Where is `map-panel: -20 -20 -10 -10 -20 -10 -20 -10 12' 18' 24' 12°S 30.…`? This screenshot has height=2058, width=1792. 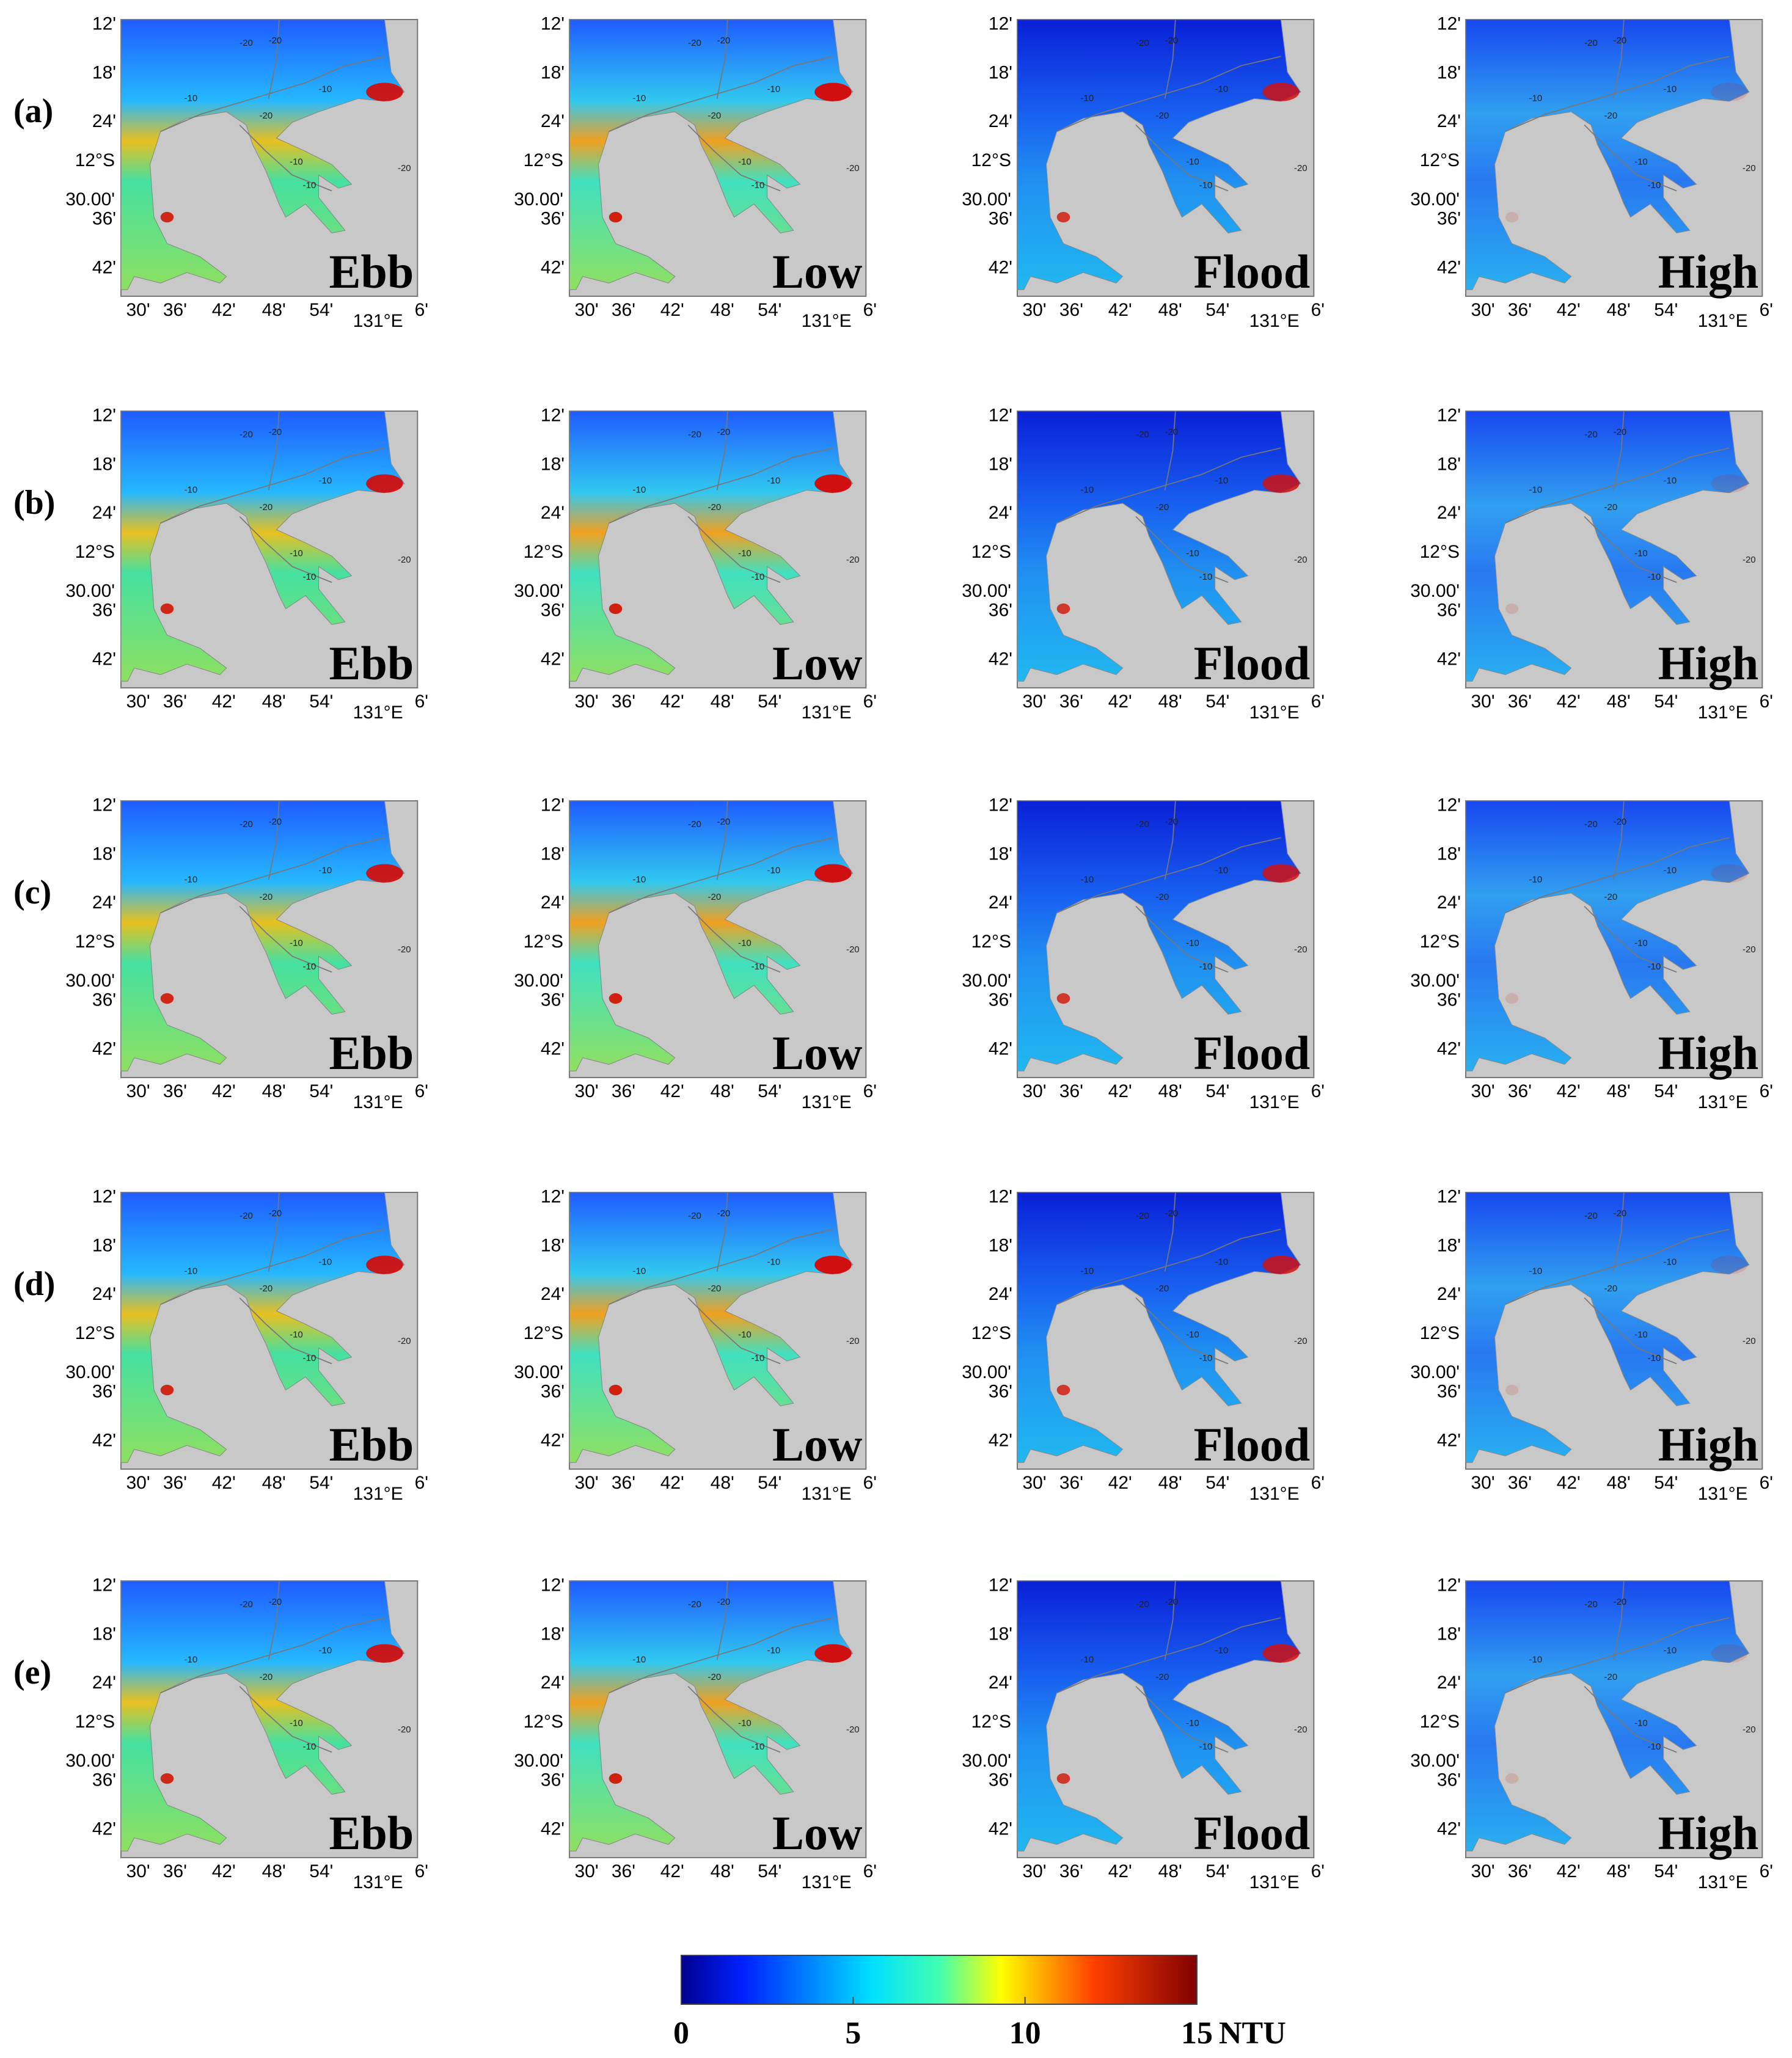
map-panel: -20 -20 -10 -10 -20 -10 -20 -10 12' 18' 24' 12°S 30.… is located at coordinates (246, 563).